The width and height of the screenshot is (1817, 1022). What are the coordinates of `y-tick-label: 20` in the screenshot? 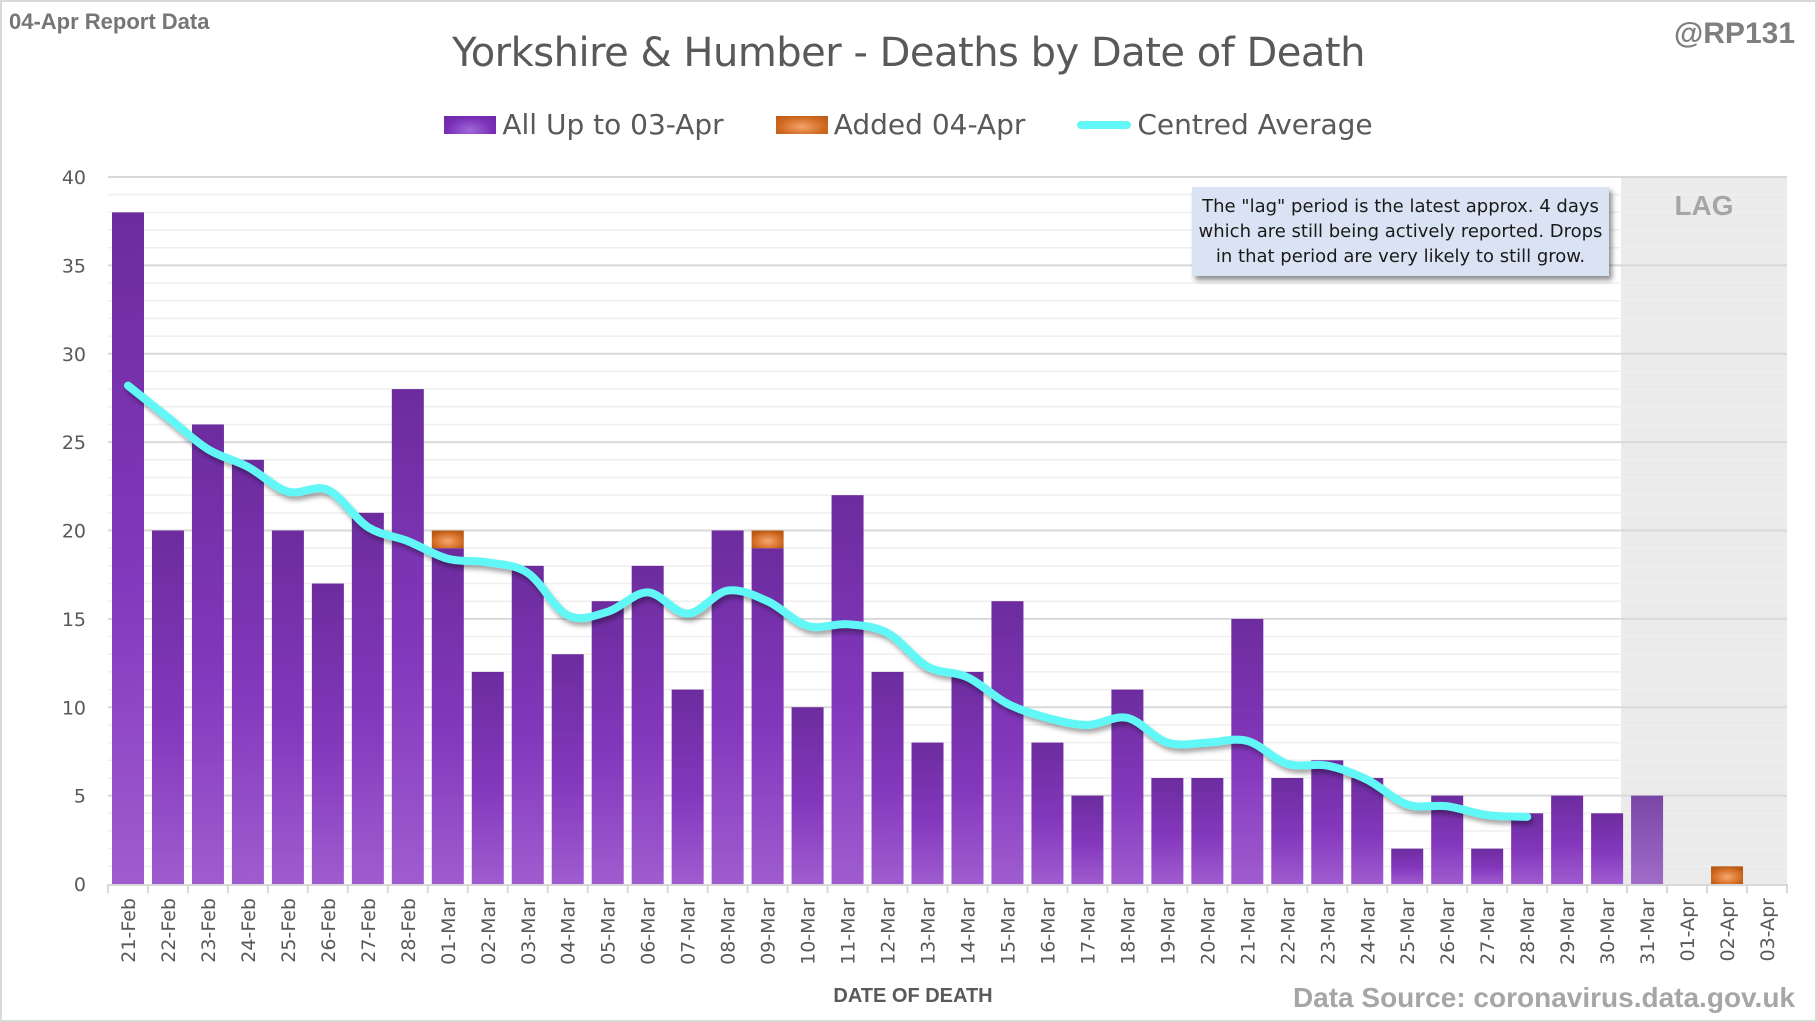 It's located at (74, 532).